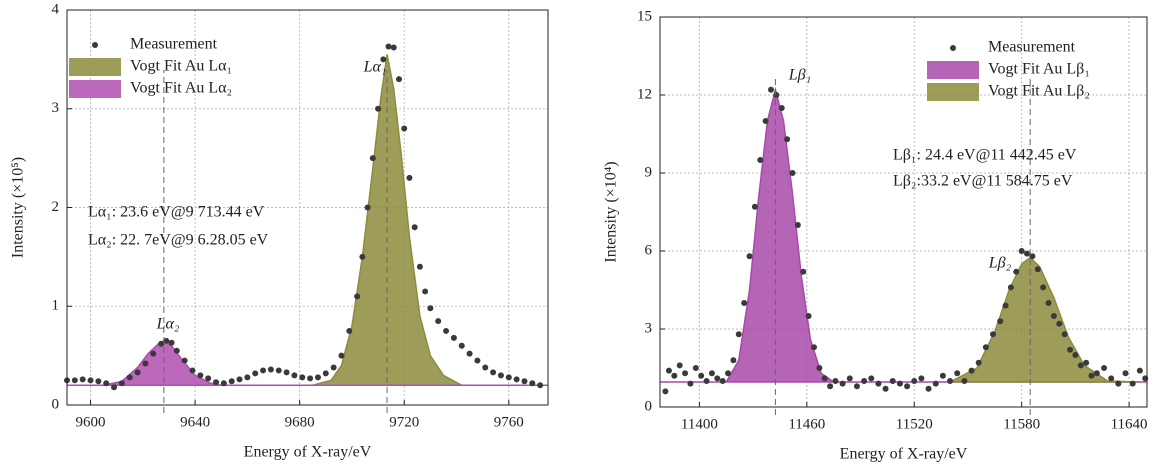 The width and height of the screenshot is (1167, 471). What do you see at coordinates (649, 250) in the screenshot?
I see `y-tick-label: 6` at bounding box center [649, 250].